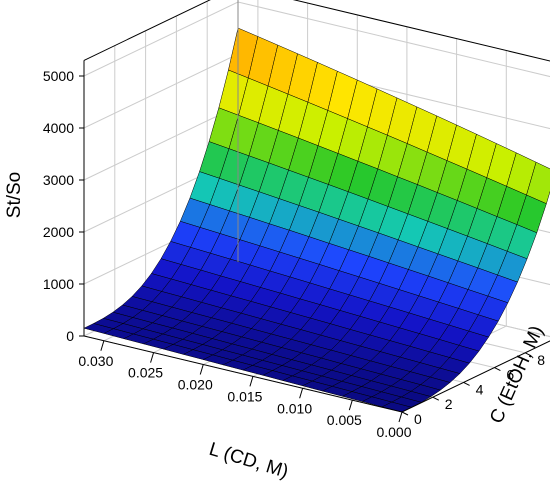 The height and width of the screenshot is (495, 550). I want to click on y-axis-label: C (EtOH, M), so click(517, 375).